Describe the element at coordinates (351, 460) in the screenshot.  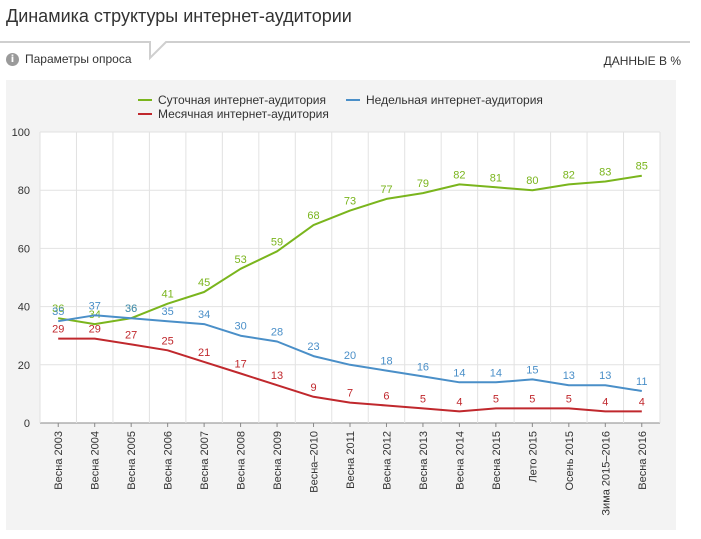
I see `x-tick-label: Весна 2011` at that location.